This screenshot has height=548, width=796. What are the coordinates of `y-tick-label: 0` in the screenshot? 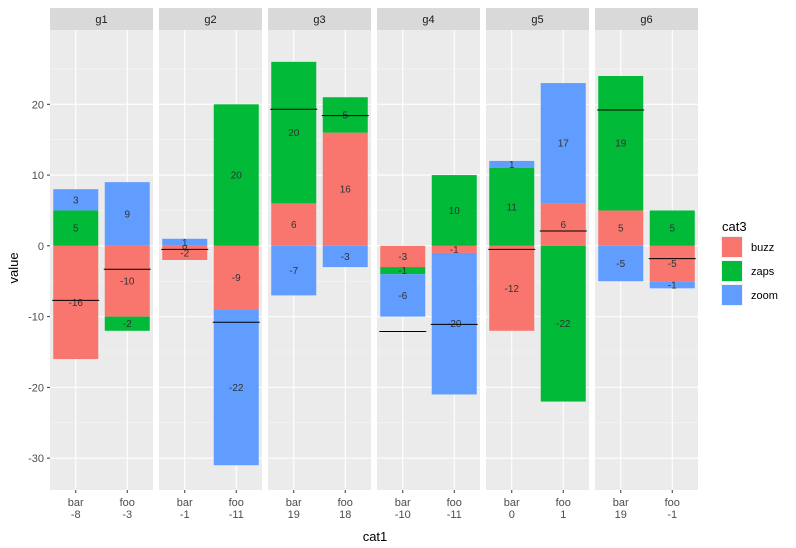 It's located at (41, 247).